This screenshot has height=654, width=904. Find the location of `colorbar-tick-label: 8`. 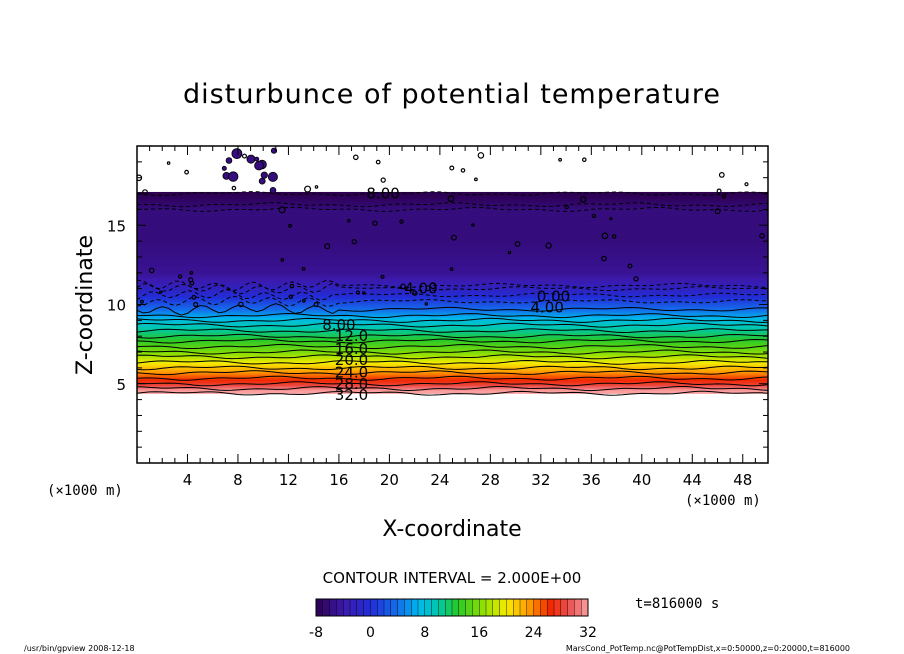

colorbar-tick-label: 8 is located at coordinates (424, 633).